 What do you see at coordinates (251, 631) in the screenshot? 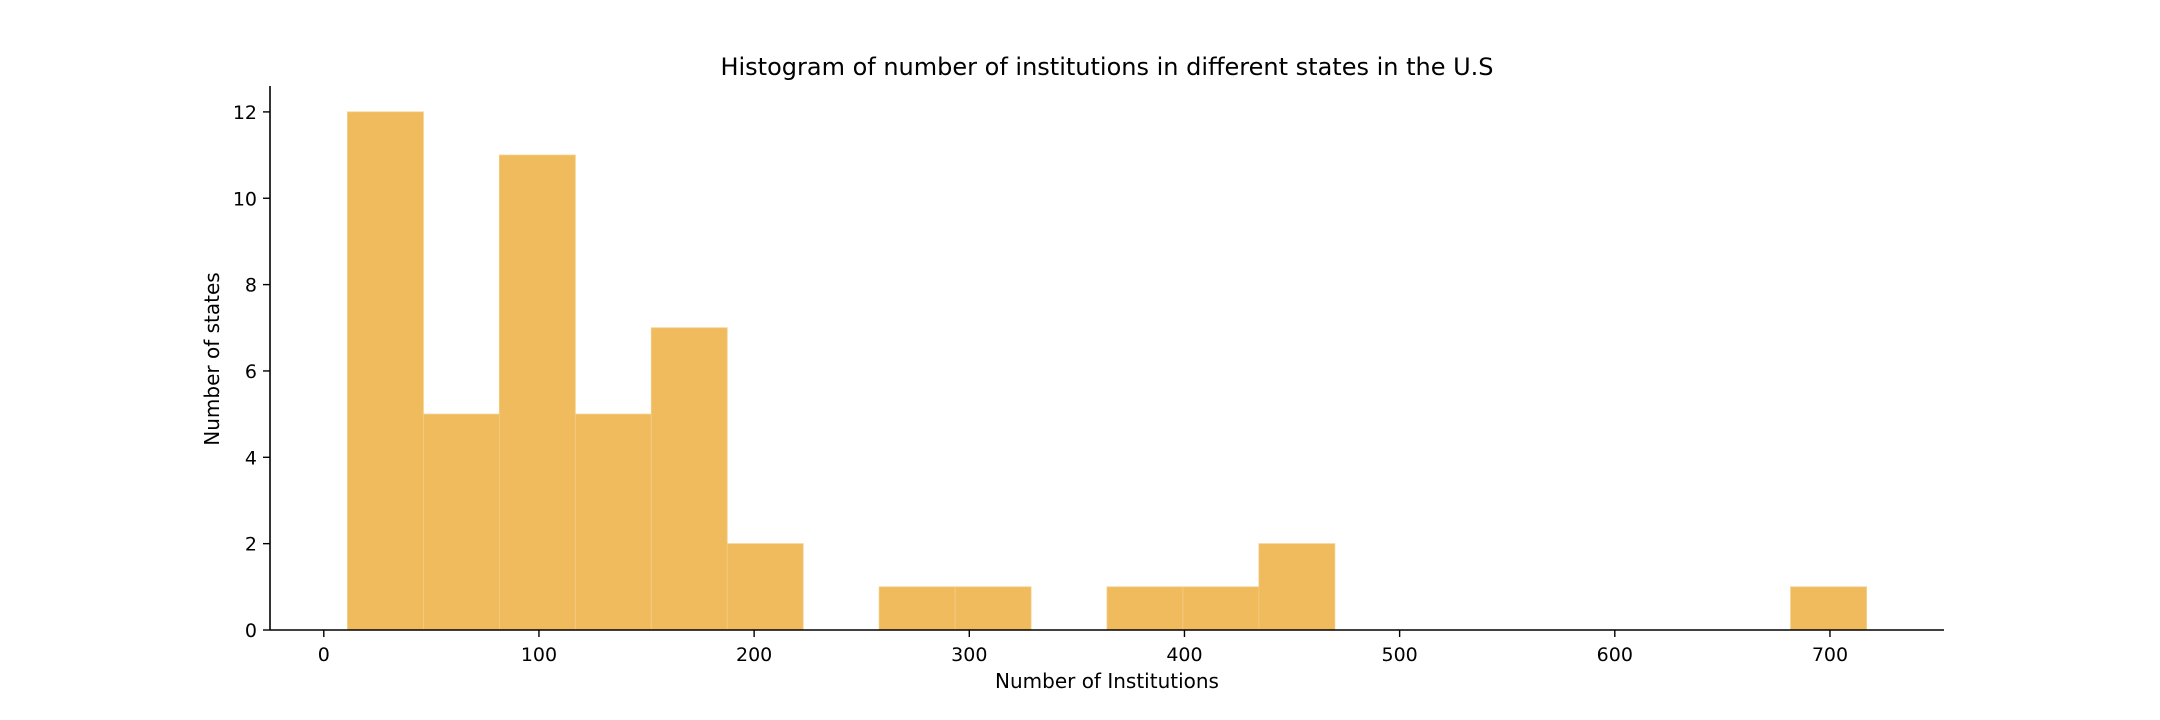
I see `y-tick-label: 0` at bounding box center [251, 631].